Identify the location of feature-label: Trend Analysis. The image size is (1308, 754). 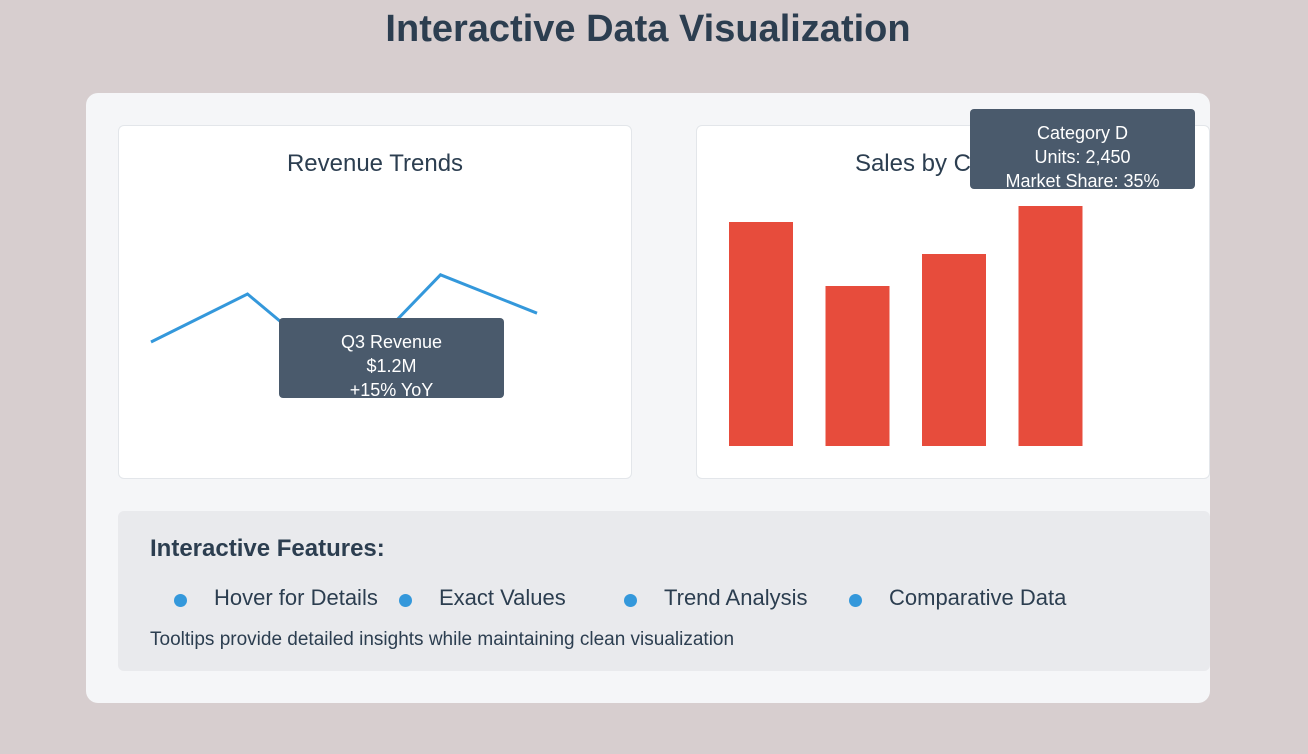
(736, 597).